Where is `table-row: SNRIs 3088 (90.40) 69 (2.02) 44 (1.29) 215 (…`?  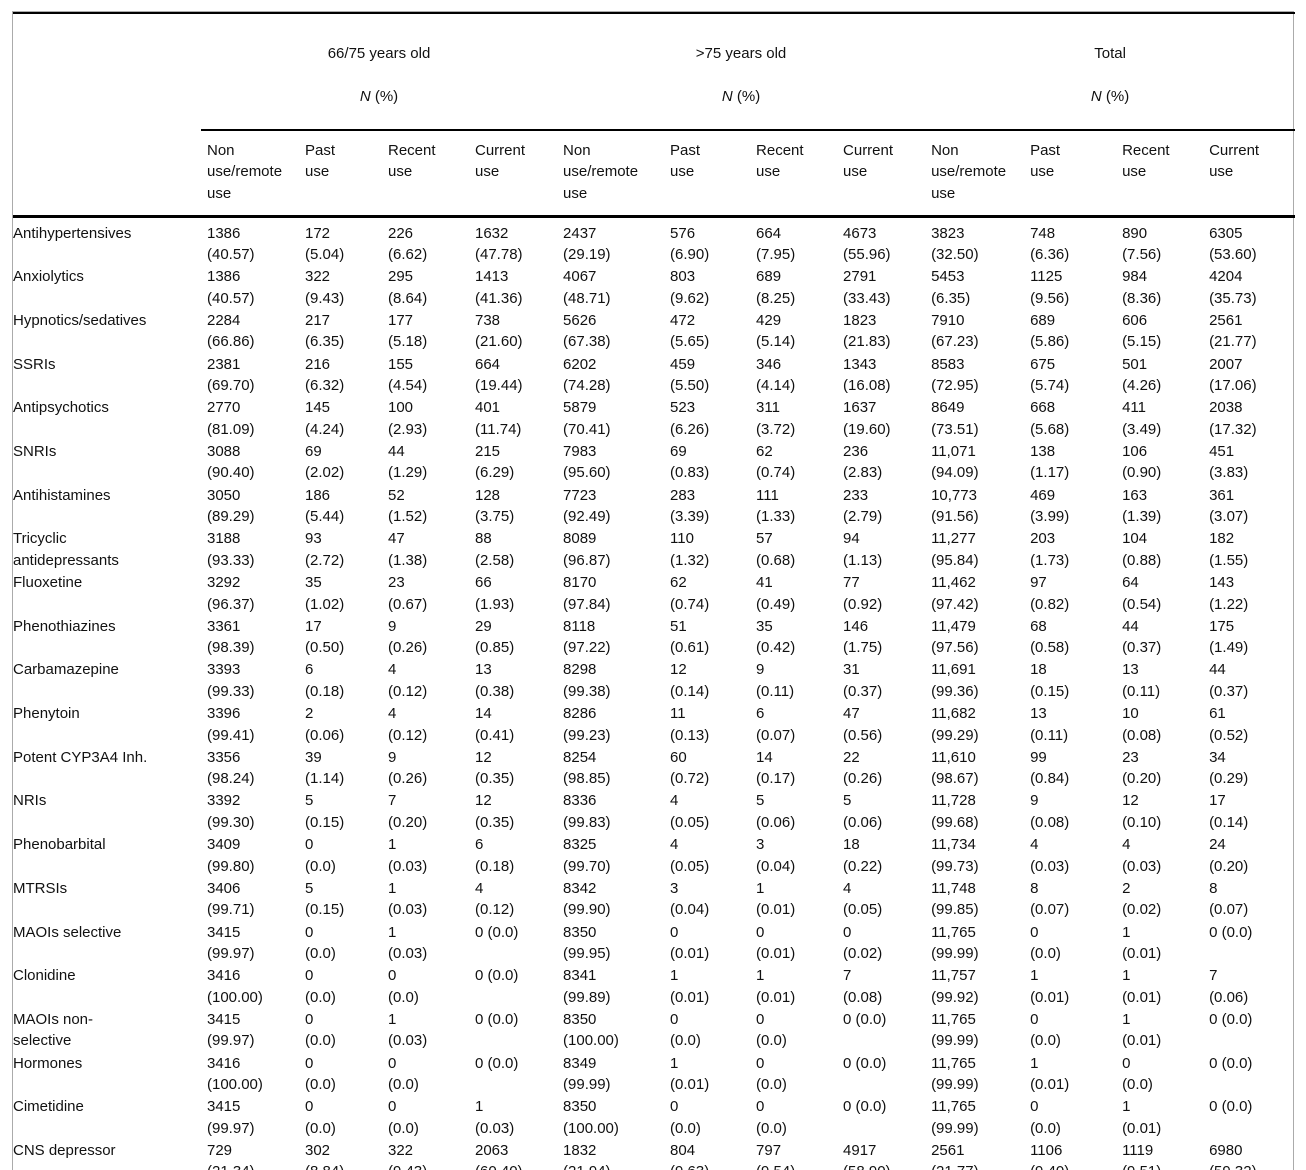 table-row: SNRIs 3088 (90.40) 69 (2.02) 44 (1.29) 215 (… is located at coordinates (654, 463).